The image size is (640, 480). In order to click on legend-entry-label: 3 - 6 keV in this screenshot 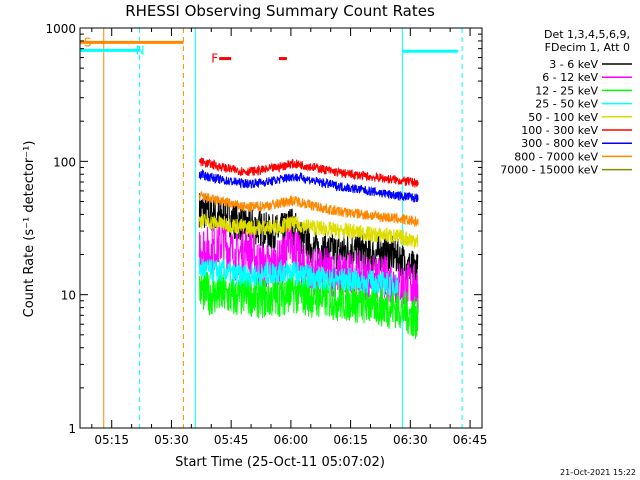, I will do `click(573, 64)`.